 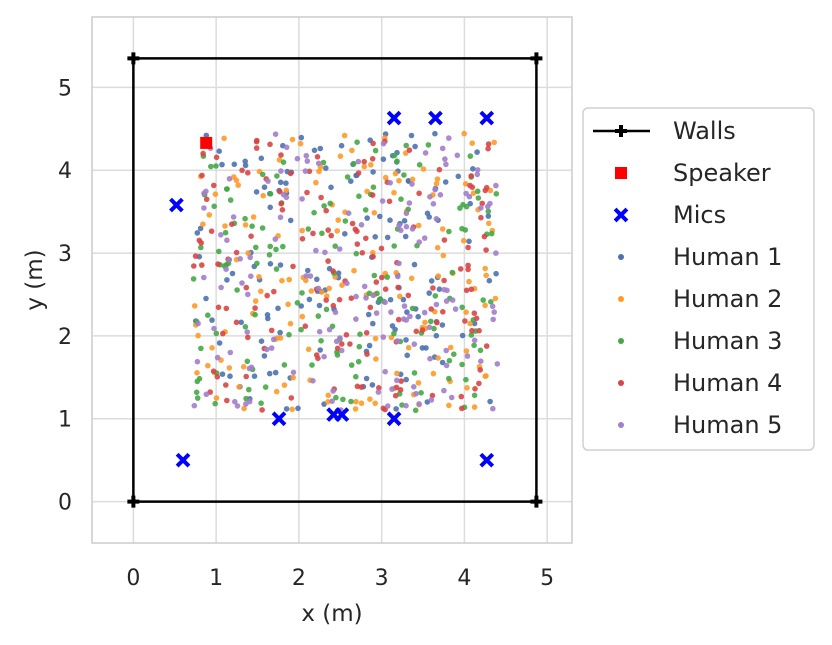 What do you see at coordinates (340, 578) in the screenshot?
I see `x-tick-labels: 0 1 2 3 4 5` at bounding box center [340, 578].